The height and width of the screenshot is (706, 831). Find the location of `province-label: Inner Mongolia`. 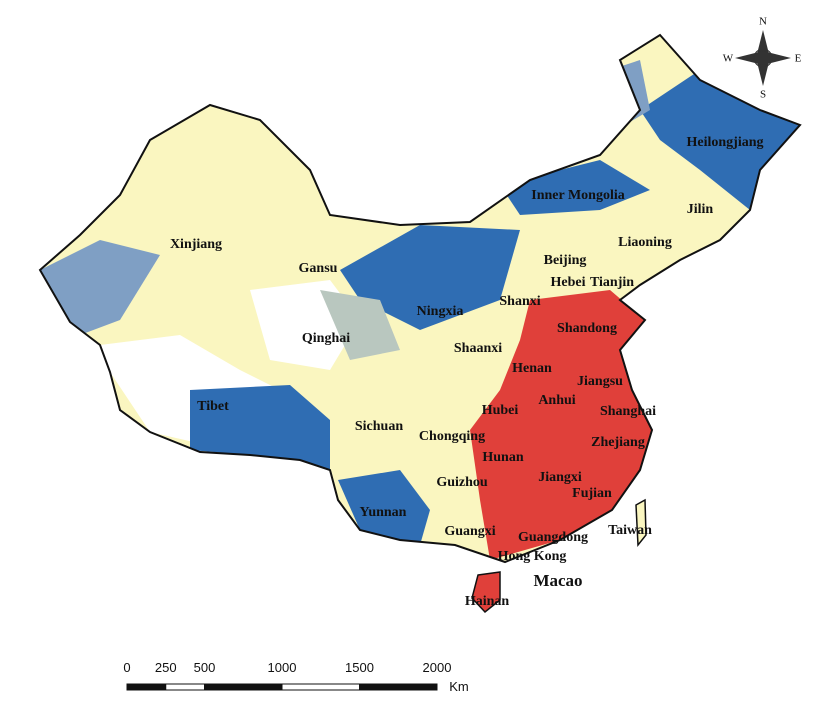

province-label: Inner Mongolia is located at coordinates (577, 195).